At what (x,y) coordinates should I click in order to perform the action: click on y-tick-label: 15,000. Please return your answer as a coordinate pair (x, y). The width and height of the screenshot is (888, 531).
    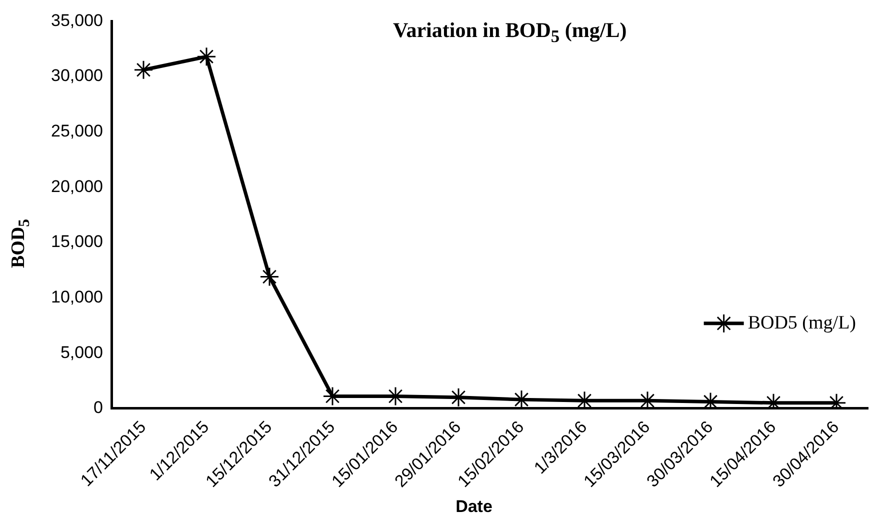
    Looking at the image, I should click on (76, 242).